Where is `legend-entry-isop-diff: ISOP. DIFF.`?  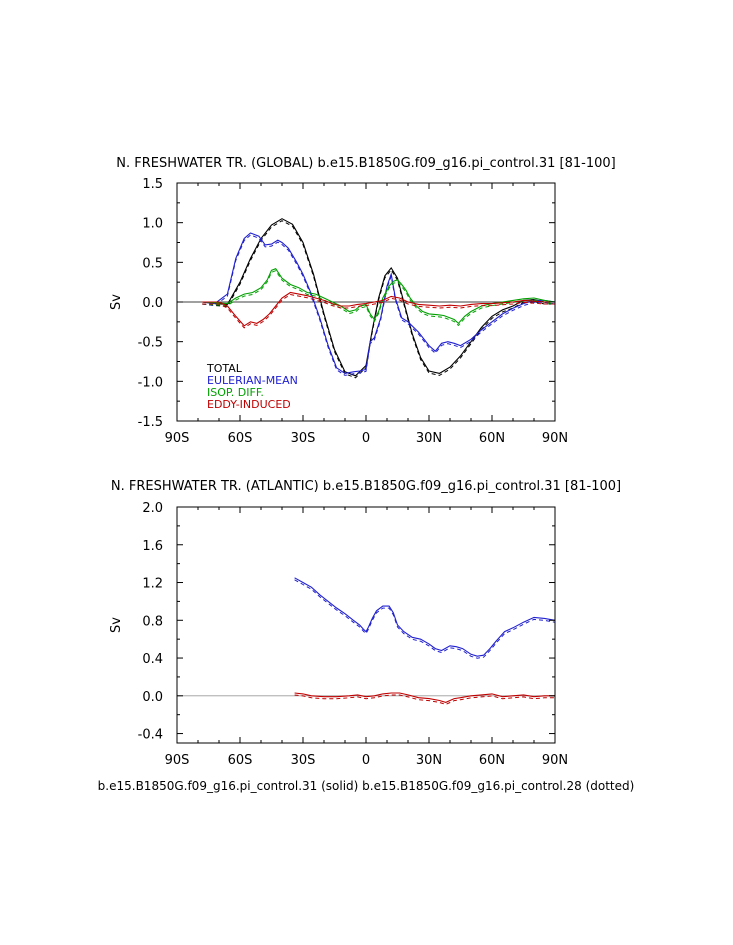
legend-entry-isop-diff: ISOP. DIFF. is located at coordinates (235, 392).